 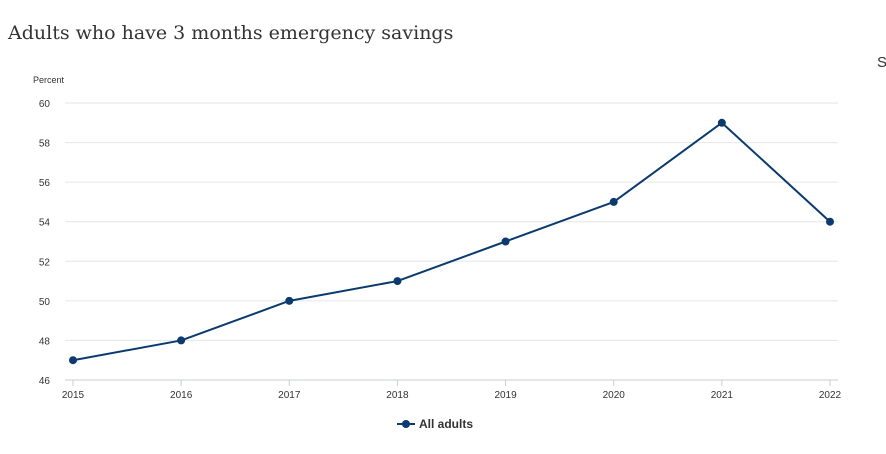 I want to click on y-tick-label: 52, so click(x=45, y=262).